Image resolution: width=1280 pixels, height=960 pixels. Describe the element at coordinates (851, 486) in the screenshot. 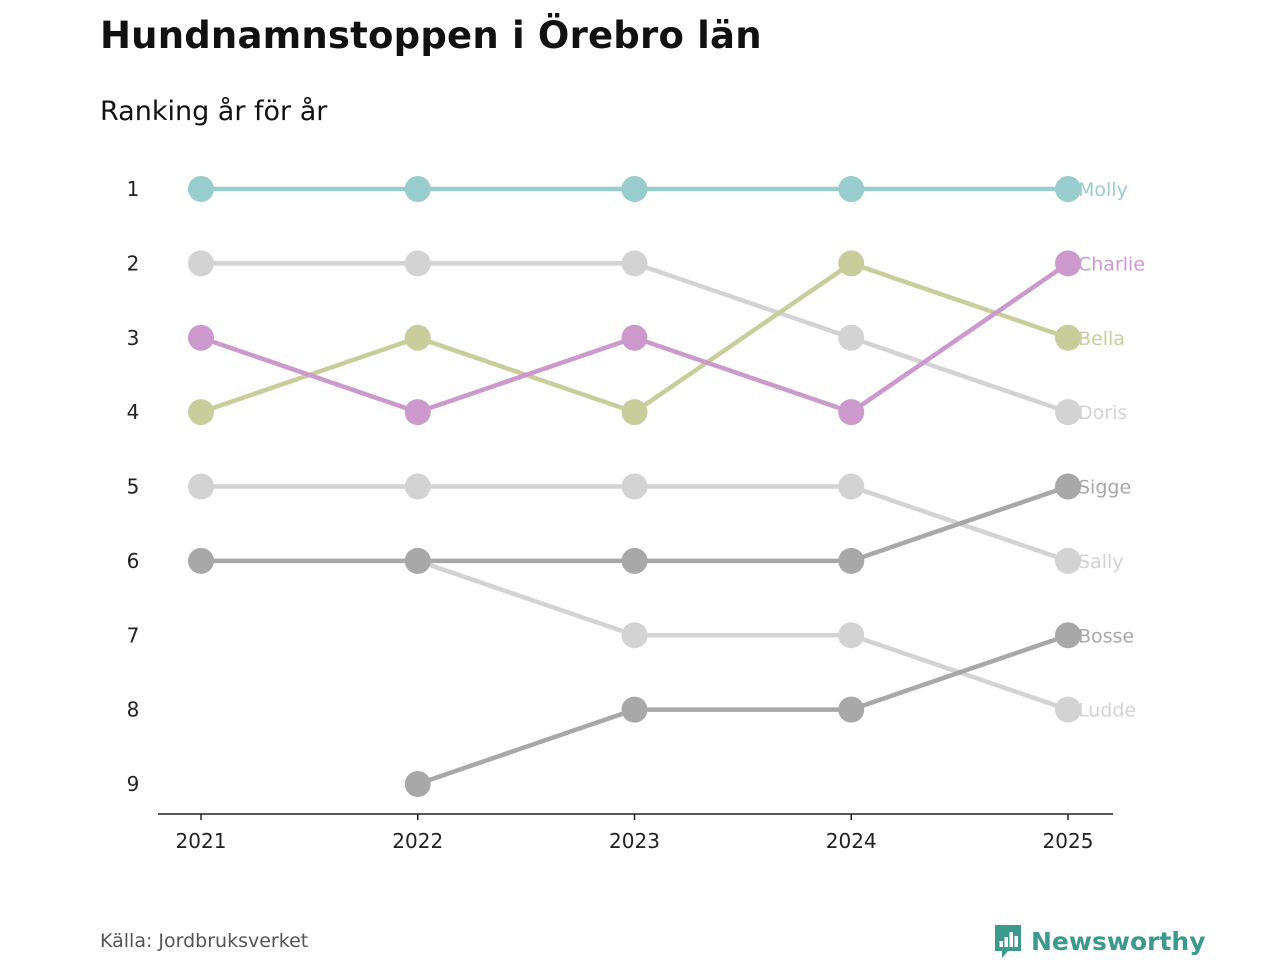

I see `data-point-sally-2024` at that location.